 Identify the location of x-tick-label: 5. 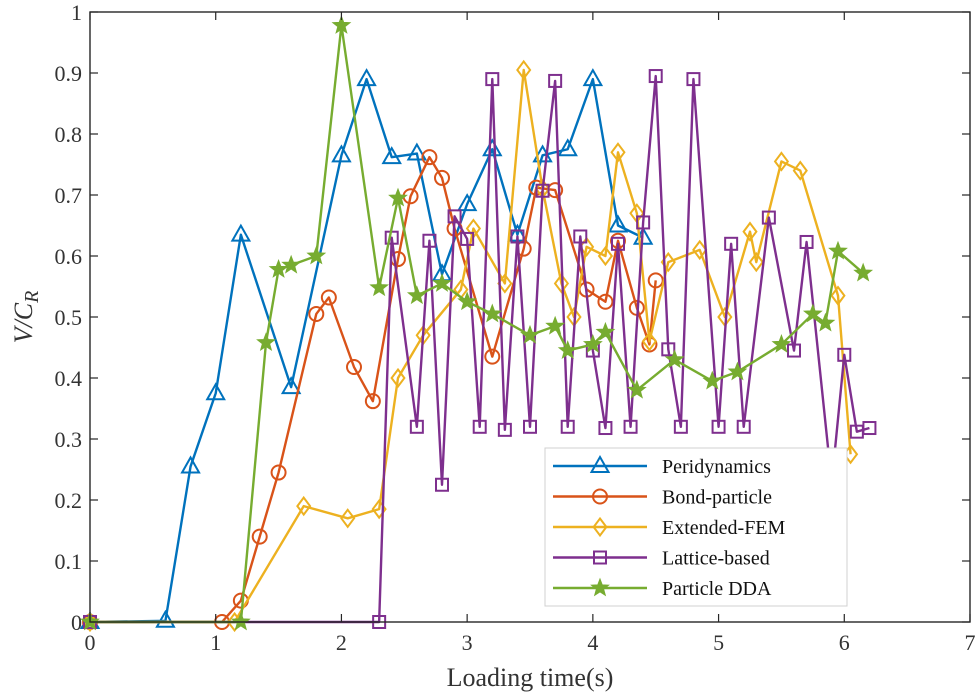
(718, 642).